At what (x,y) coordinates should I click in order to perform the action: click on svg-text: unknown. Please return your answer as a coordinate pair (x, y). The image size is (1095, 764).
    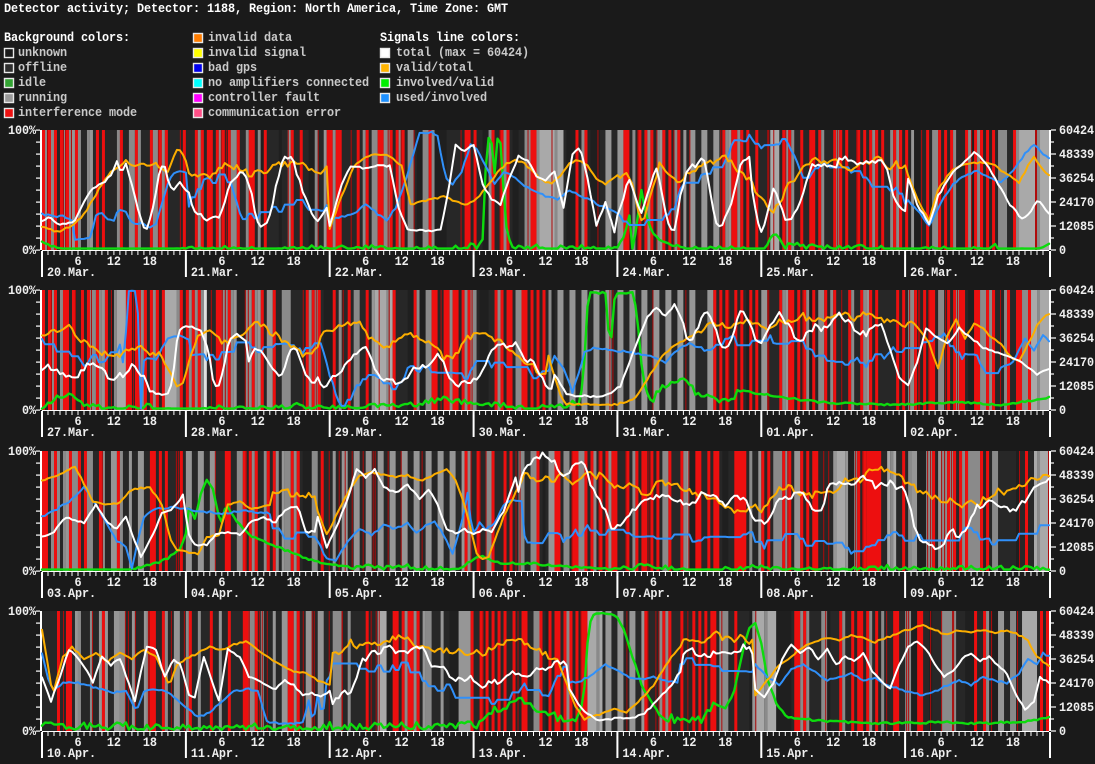
    Looking at the image, I should click on (42, 53).